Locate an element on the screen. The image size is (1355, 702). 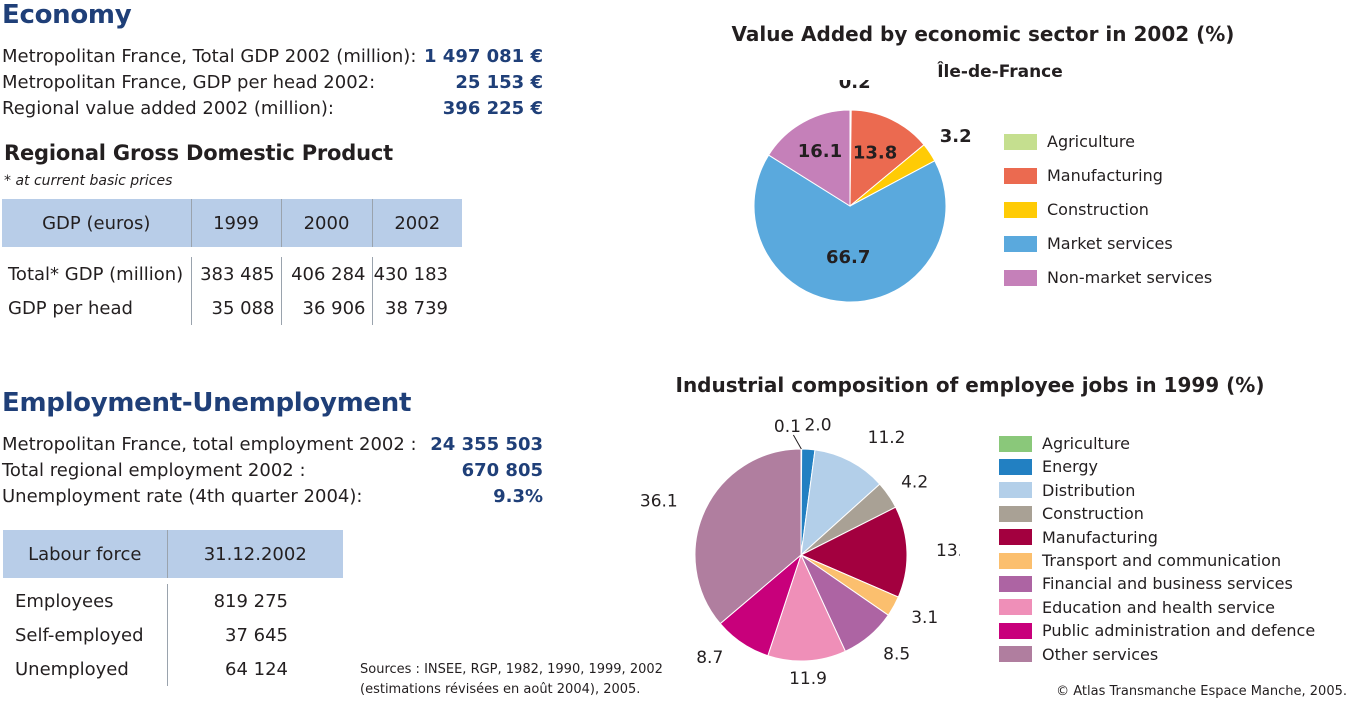
stat-value: 396 225 € is located at coordinates (492, 108).